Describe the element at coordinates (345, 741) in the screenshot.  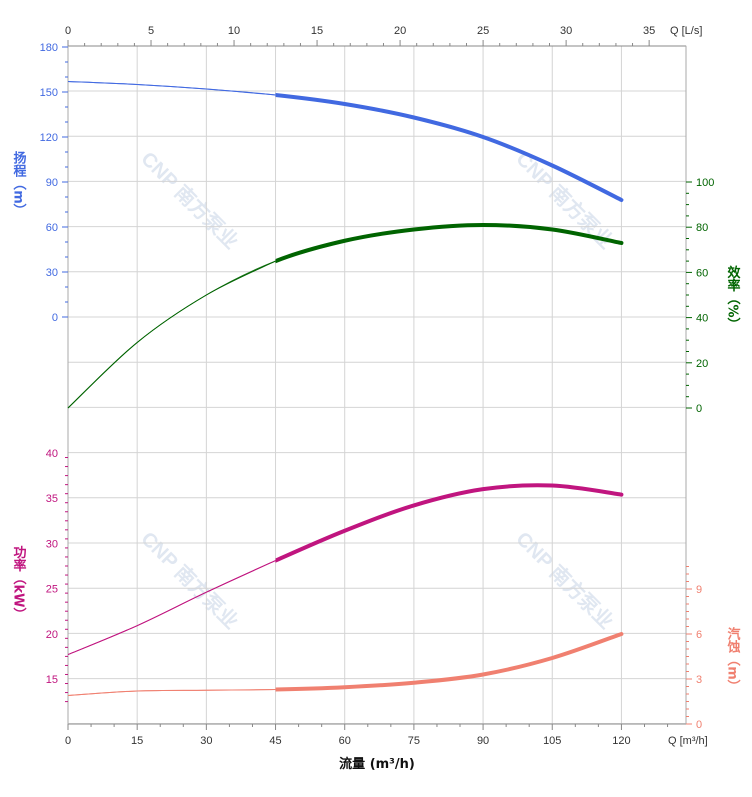
I see `x-tick-label: 60` at that location.